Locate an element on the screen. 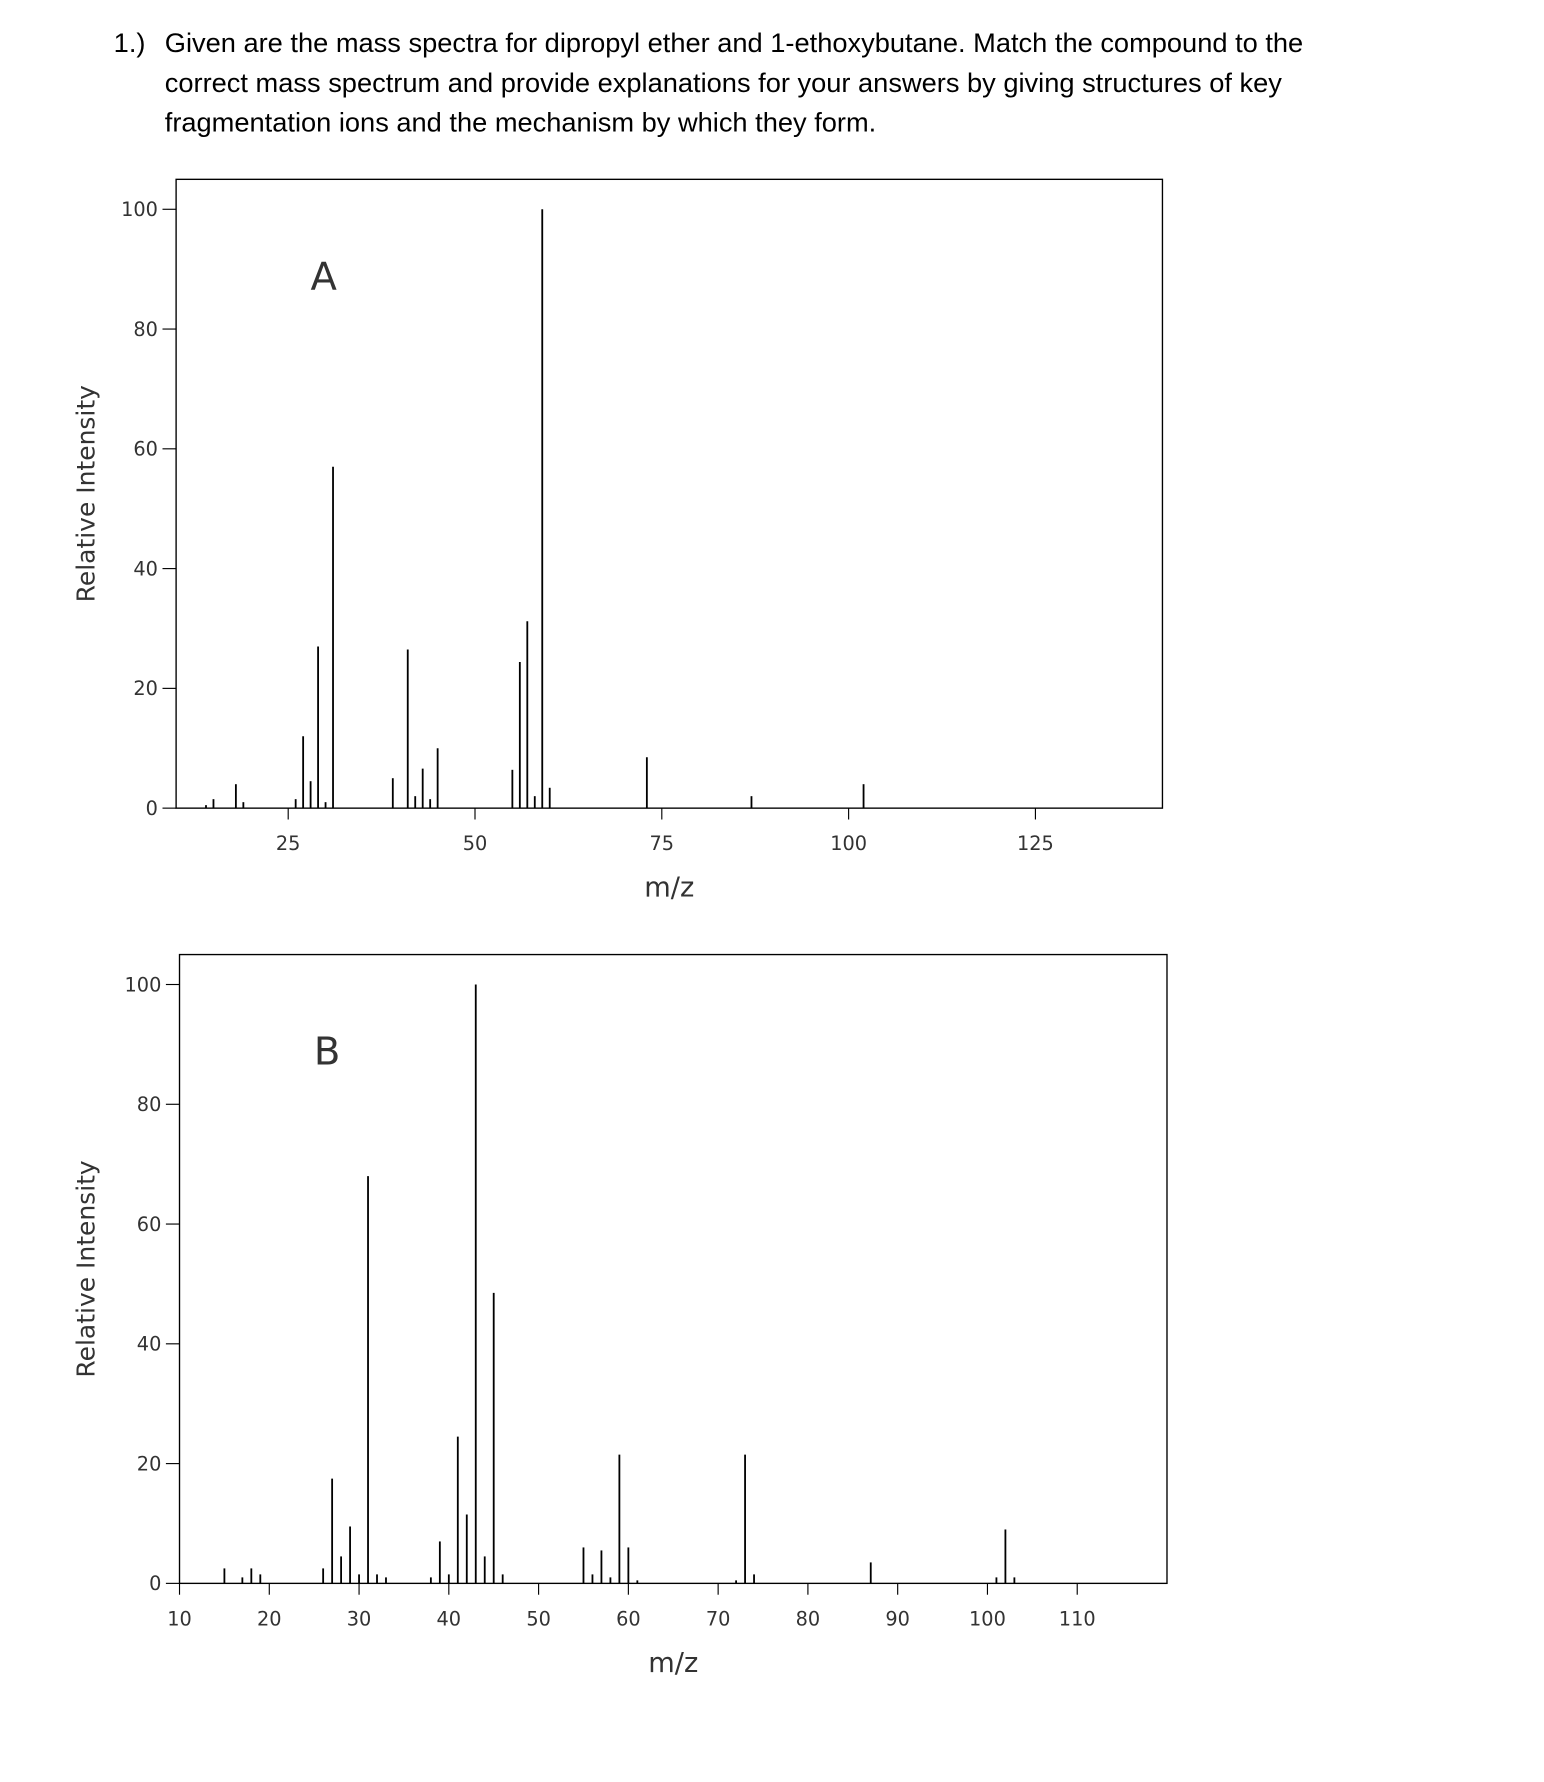  x-tick-label: 25 is located at coordinates (288, 843).